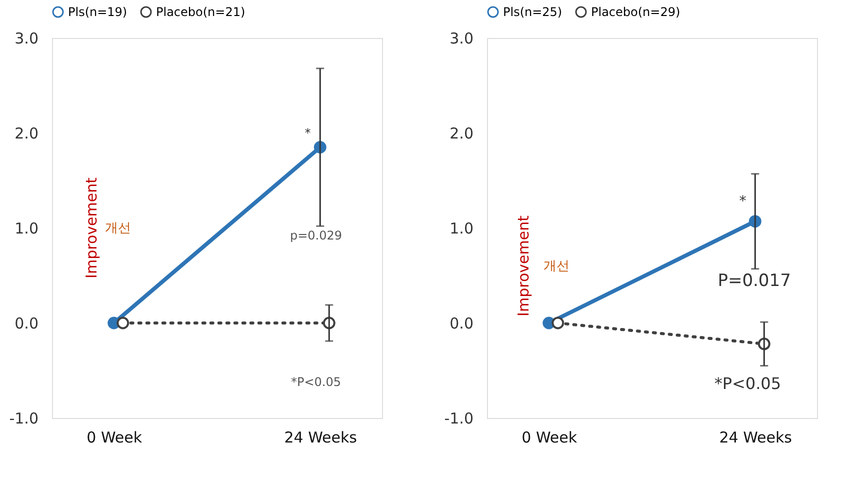  What do you see at coordinates (754, 281) in the screenshot?
I see `annotation: P=0.017` at bounding box center [754, 281].